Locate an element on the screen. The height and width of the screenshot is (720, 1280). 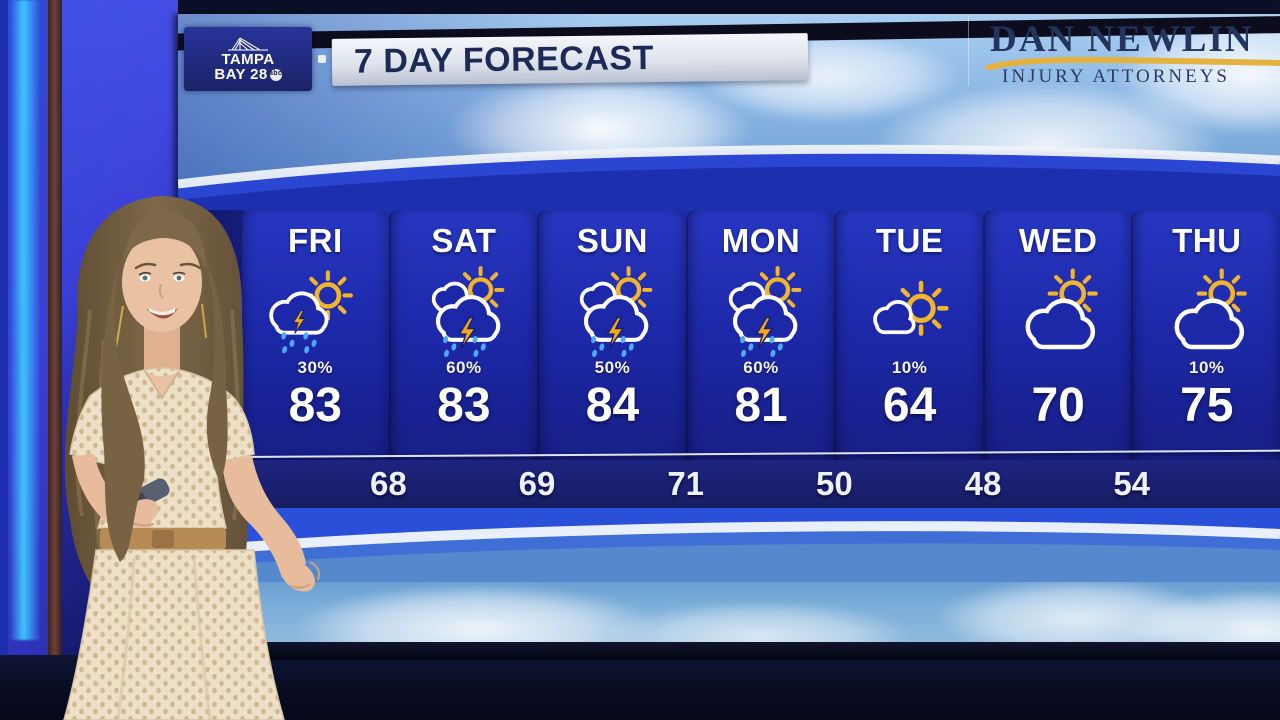
sponsor-logo: DAN NEWLIN INJURY ATTORNEYS is located at coordinates (1124, 52).